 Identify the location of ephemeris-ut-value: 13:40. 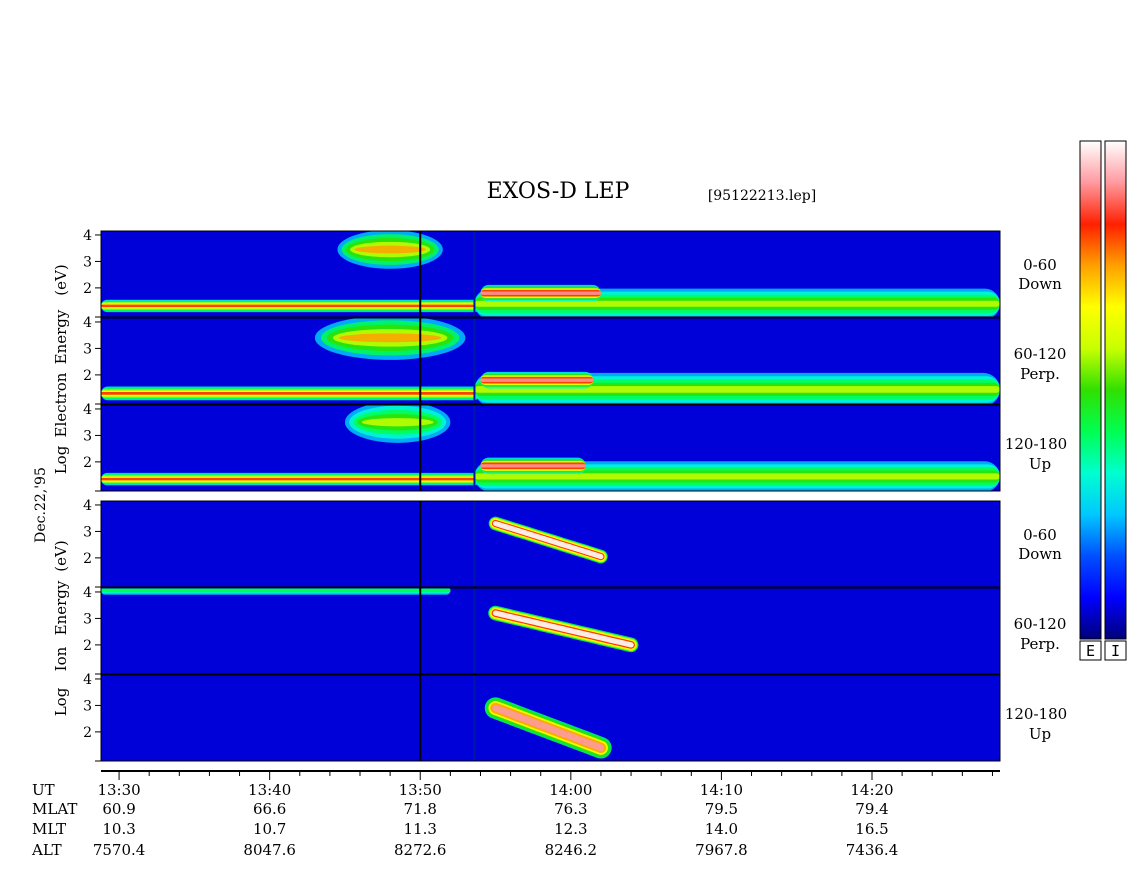
(269, 790).